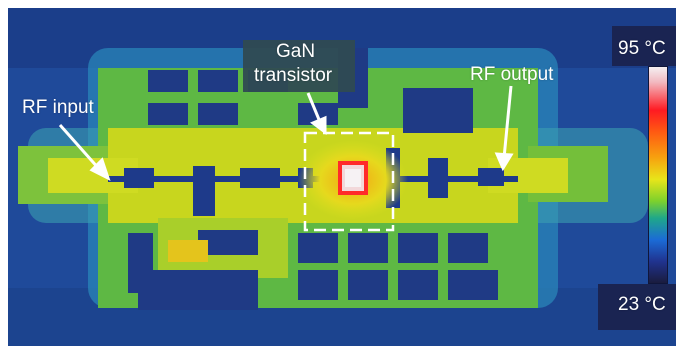  What do you see at coordinates (349, 181) in the screenshot?
I see `transistor-highlight-box` at bounding box center [349, 181].